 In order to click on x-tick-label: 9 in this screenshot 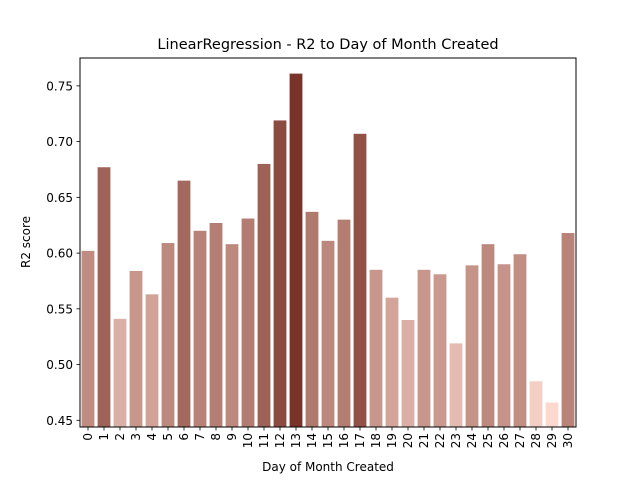, I will do `click(232, 437)`.